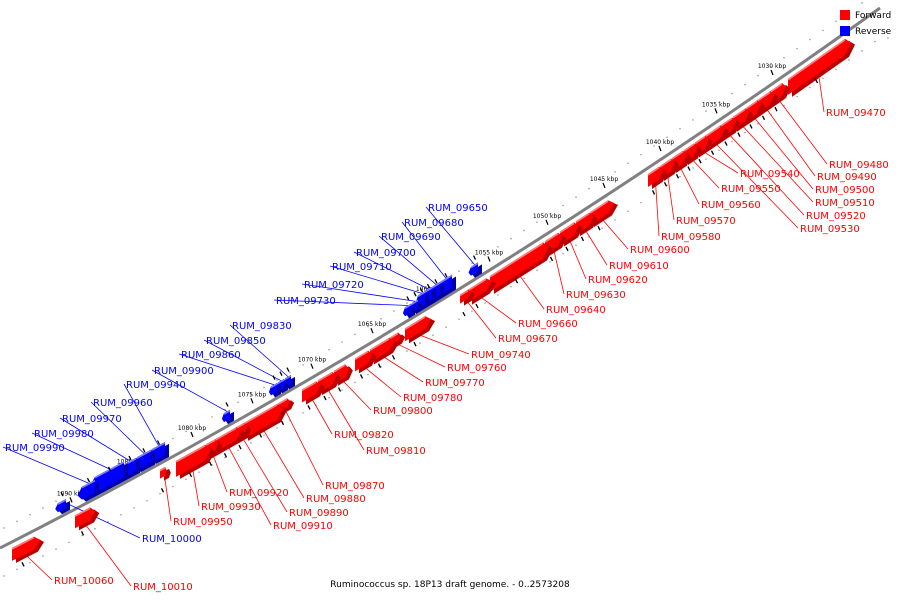 The height and width of the screenshot is (600, 900). I want to click on gene-label: RUM_09830, so click(262, 326).